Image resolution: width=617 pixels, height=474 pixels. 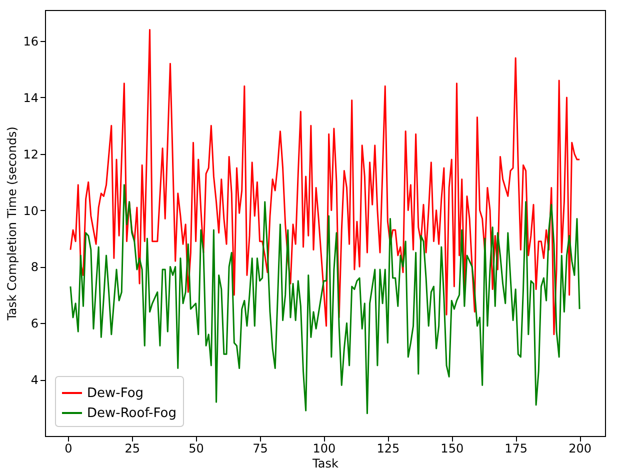 I want to click on x-tick-label: 100, so click(x=324, y=449).